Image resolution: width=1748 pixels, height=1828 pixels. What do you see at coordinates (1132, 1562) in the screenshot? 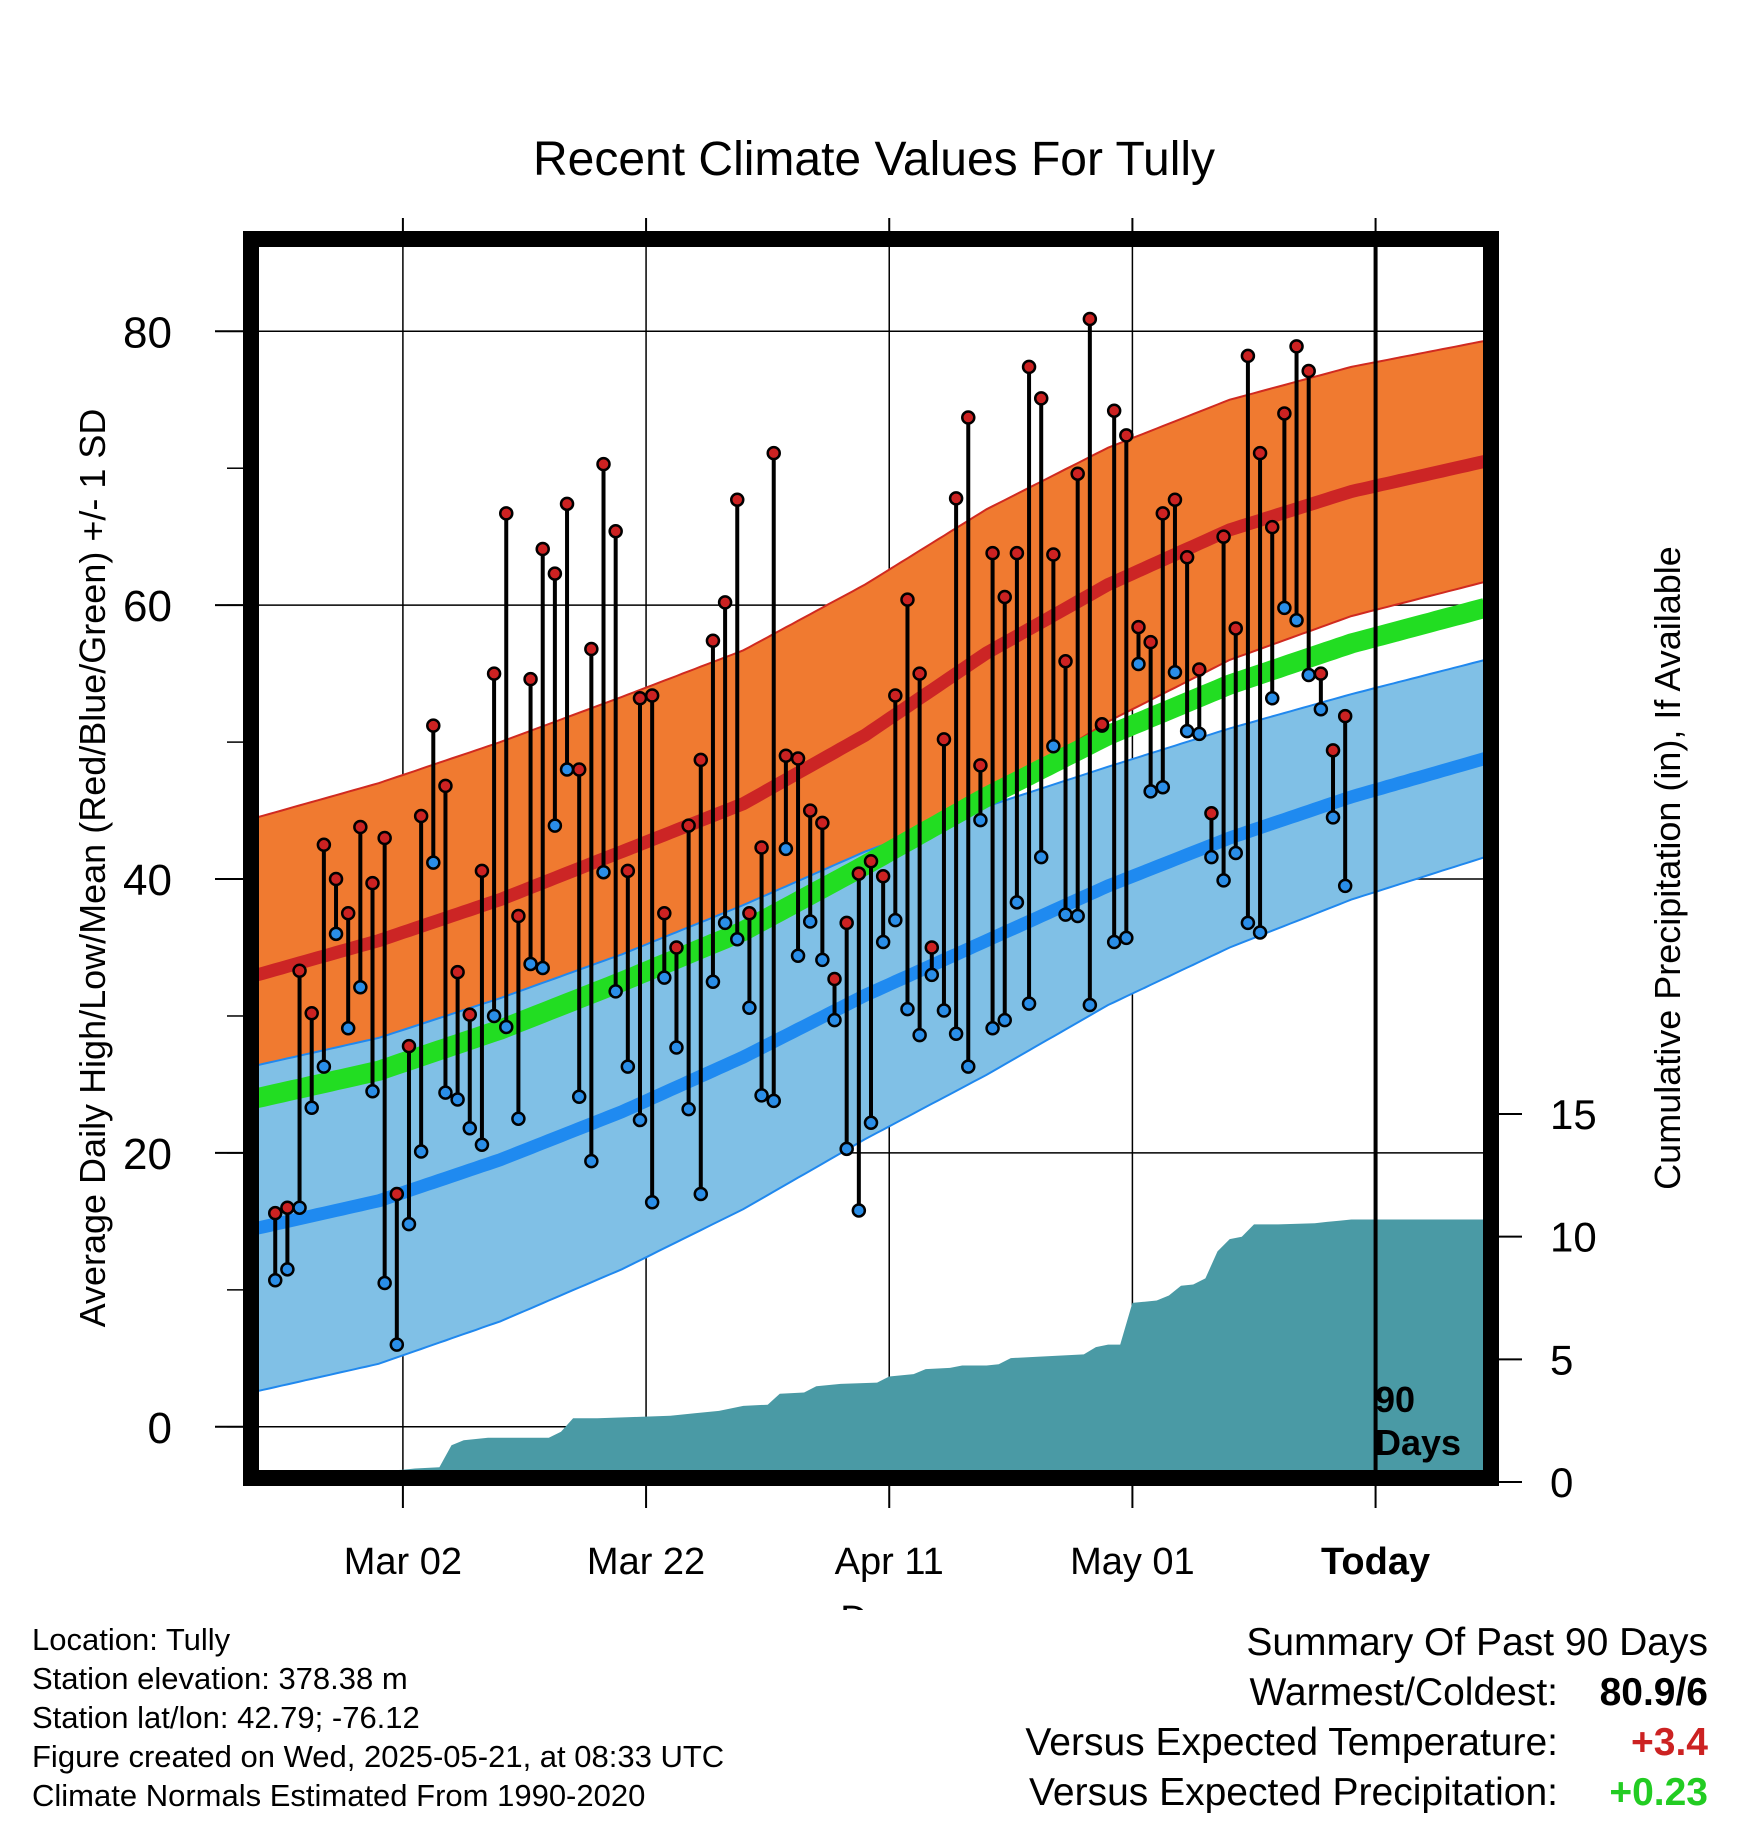
I see `x-tick-label-3: May 01` at bounding box center [1132, 1562].